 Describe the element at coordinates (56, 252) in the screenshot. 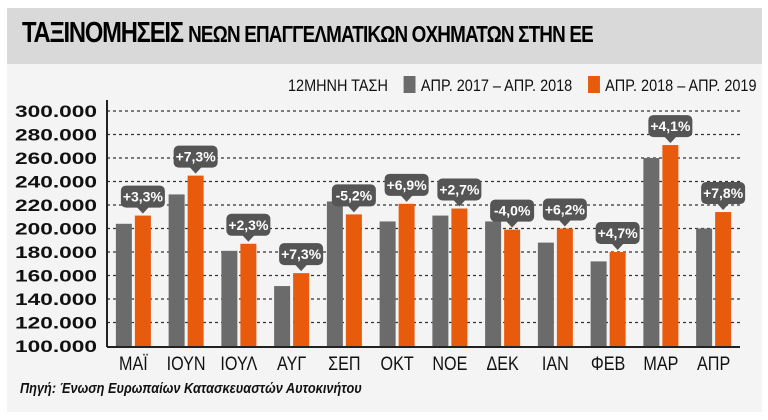

I see `y-tick-label: 180.000` at that location.